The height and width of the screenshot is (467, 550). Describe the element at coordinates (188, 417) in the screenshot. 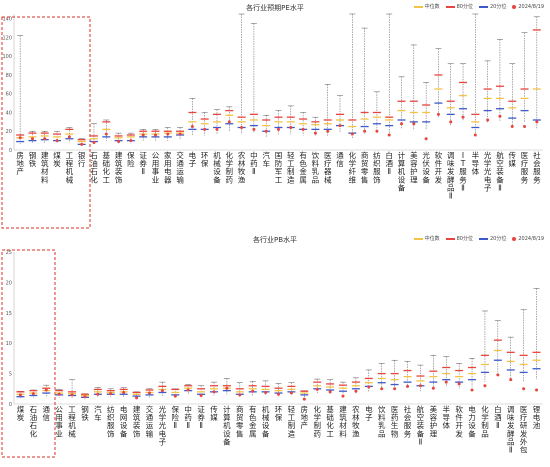

I see `category-label: 中药 Ⅱ` at that location.